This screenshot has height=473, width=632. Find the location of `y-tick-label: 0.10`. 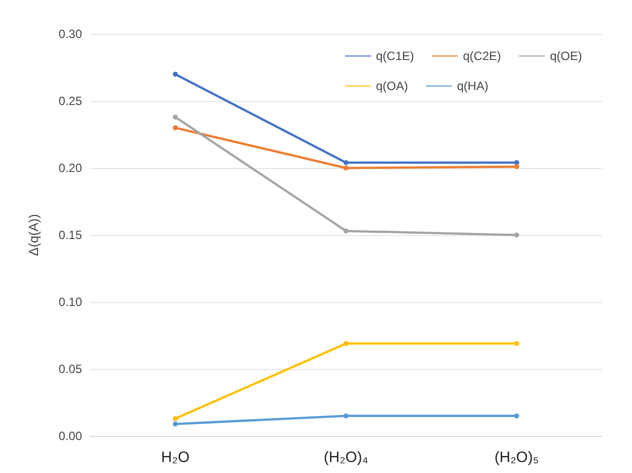

y-tick-label: 0.10 is located at coordinates (70, 302).